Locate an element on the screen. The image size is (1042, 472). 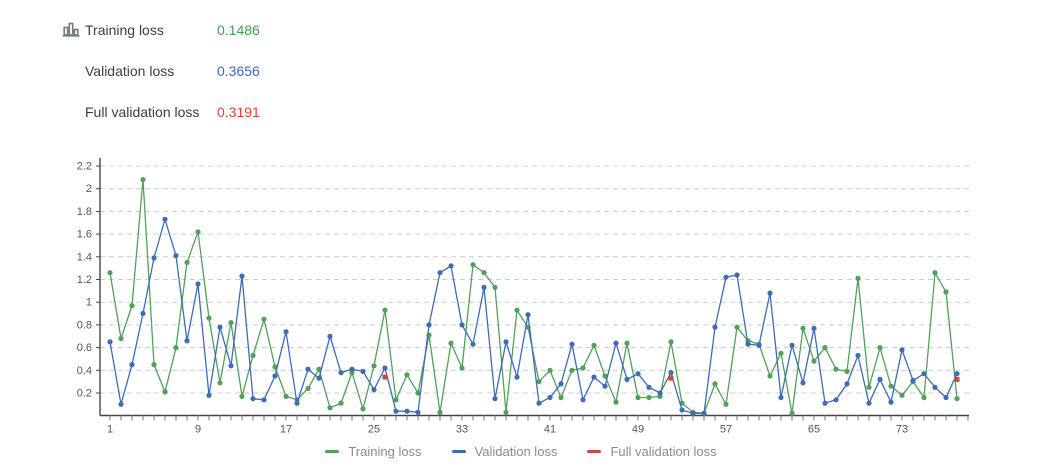
x-tick-label: 1 is located at coordinates (110, 430).